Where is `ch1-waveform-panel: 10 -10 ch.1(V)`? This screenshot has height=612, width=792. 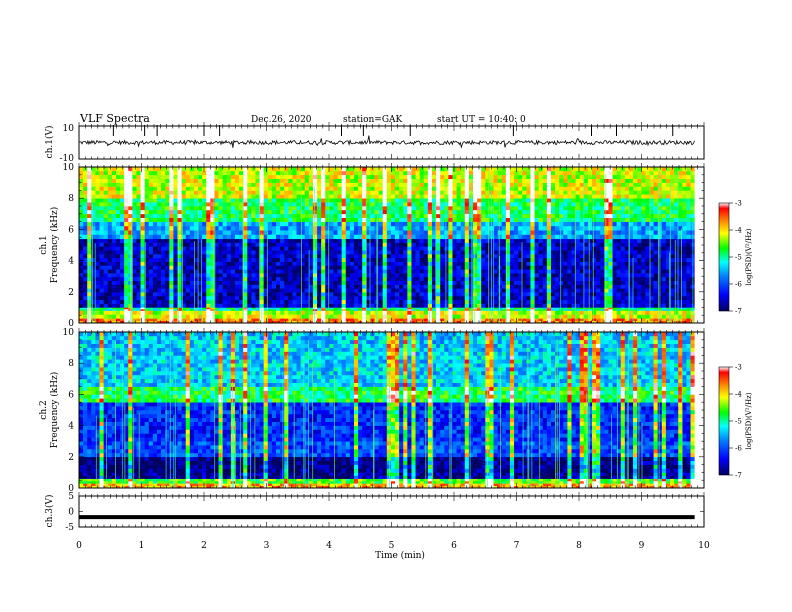 ch1-waveform-panel: 10 -10 ch.1(V) is located at coordinates (374, 143).